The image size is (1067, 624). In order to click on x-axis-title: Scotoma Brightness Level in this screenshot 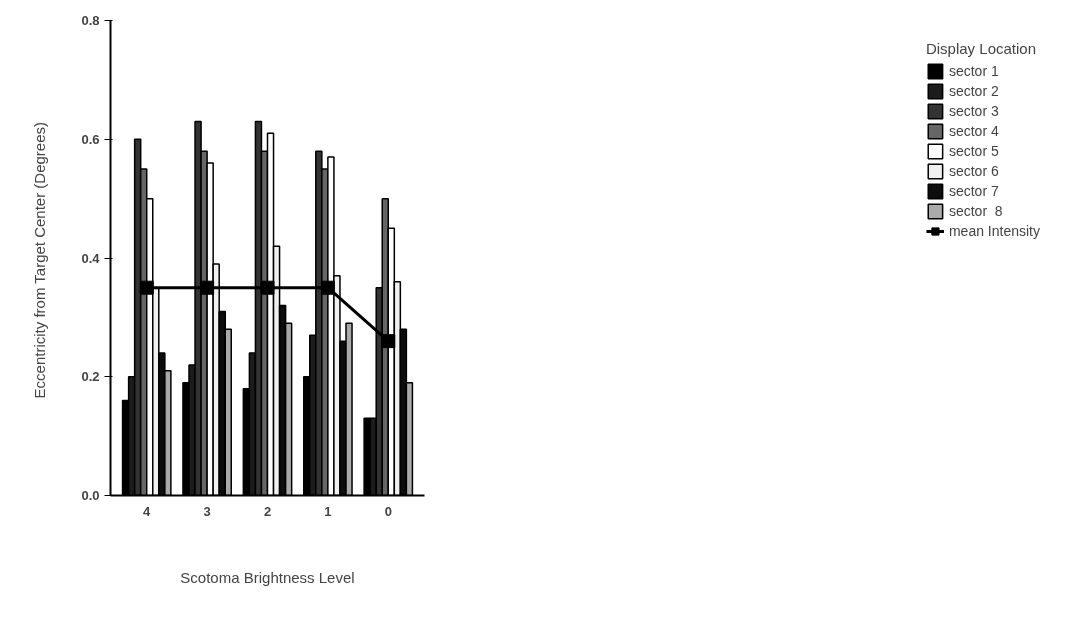, I will do `click(267, 577)`.